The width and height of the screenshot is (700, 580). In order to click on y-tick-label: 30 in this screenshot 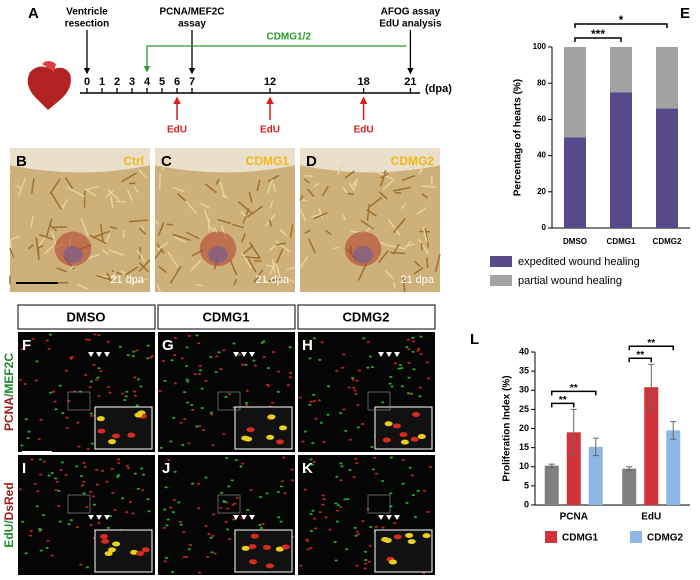, I will do `click(524, 390)`.